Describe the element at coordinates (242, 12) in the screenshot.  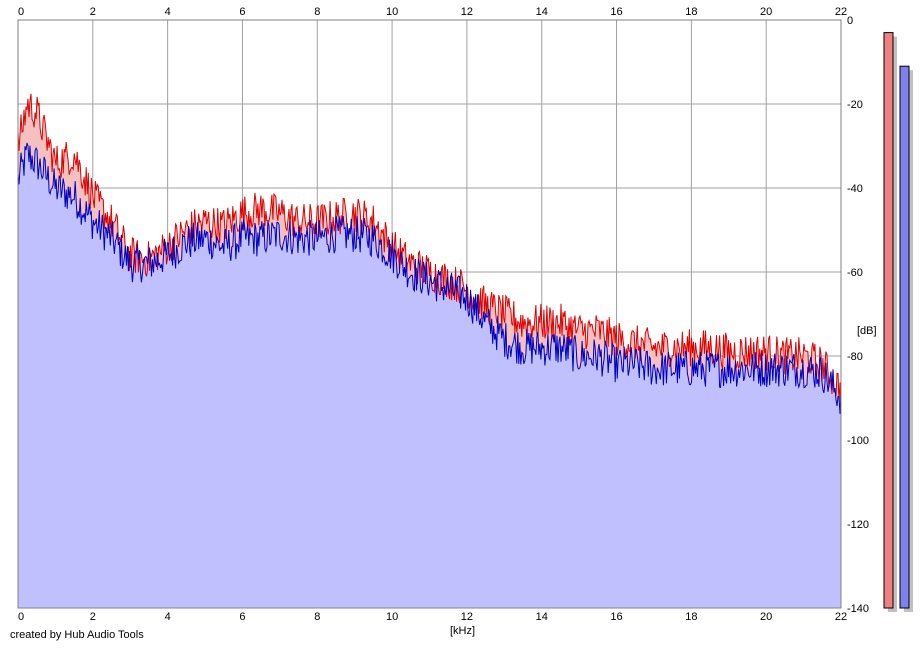
I see `x-tick-label-top: 6` at that location.